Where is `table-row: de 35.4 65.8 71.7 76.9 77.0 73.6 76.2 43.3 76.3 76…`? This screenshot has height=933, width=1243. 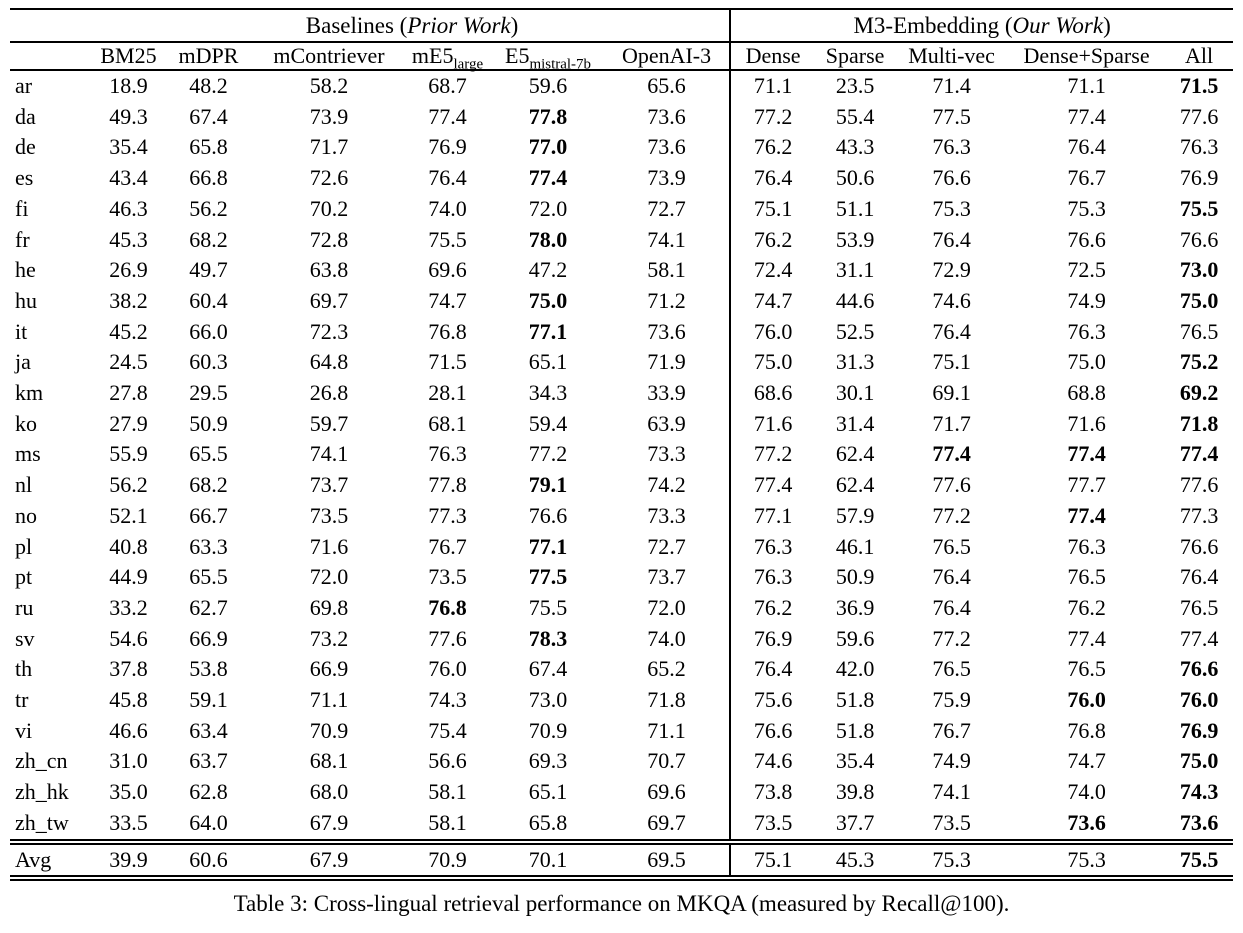 table-row: de 35.4 65.8 71.7 76.9 77.0 73.6 76.2 43.3 76.3 76… is located at coordinates (621, 148).